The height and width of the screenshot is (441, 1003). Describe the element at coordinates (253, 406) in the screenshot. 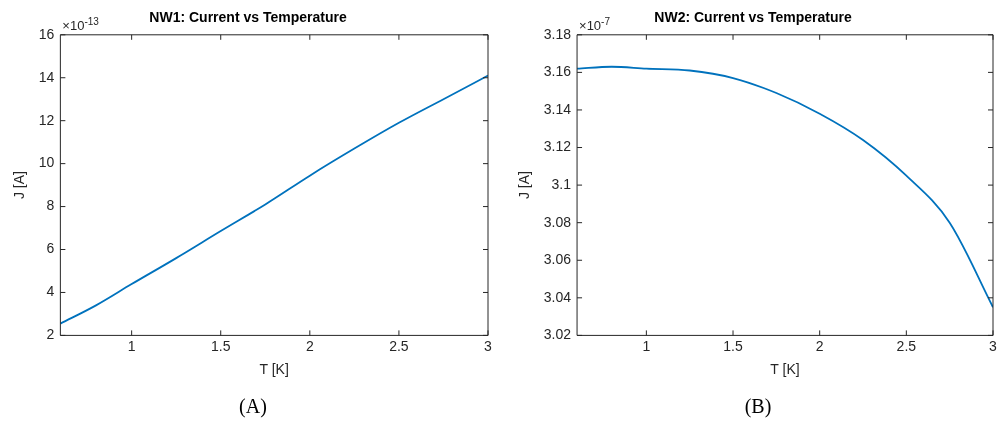

I see `text: (A)` at that location.